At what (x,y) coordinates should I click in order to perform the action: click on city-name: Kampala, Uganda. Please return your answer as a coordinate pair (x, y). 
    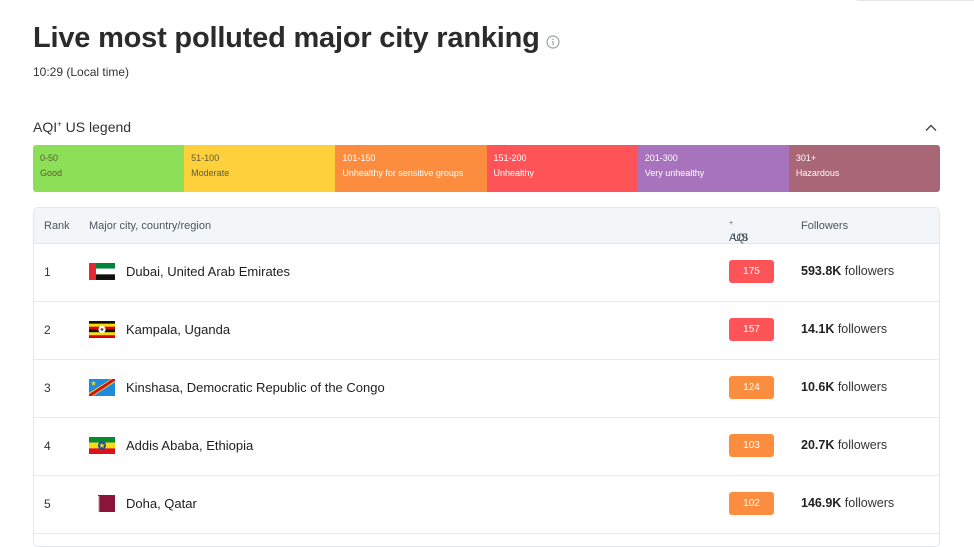
    Looking at the image, I should click on (178, 329).